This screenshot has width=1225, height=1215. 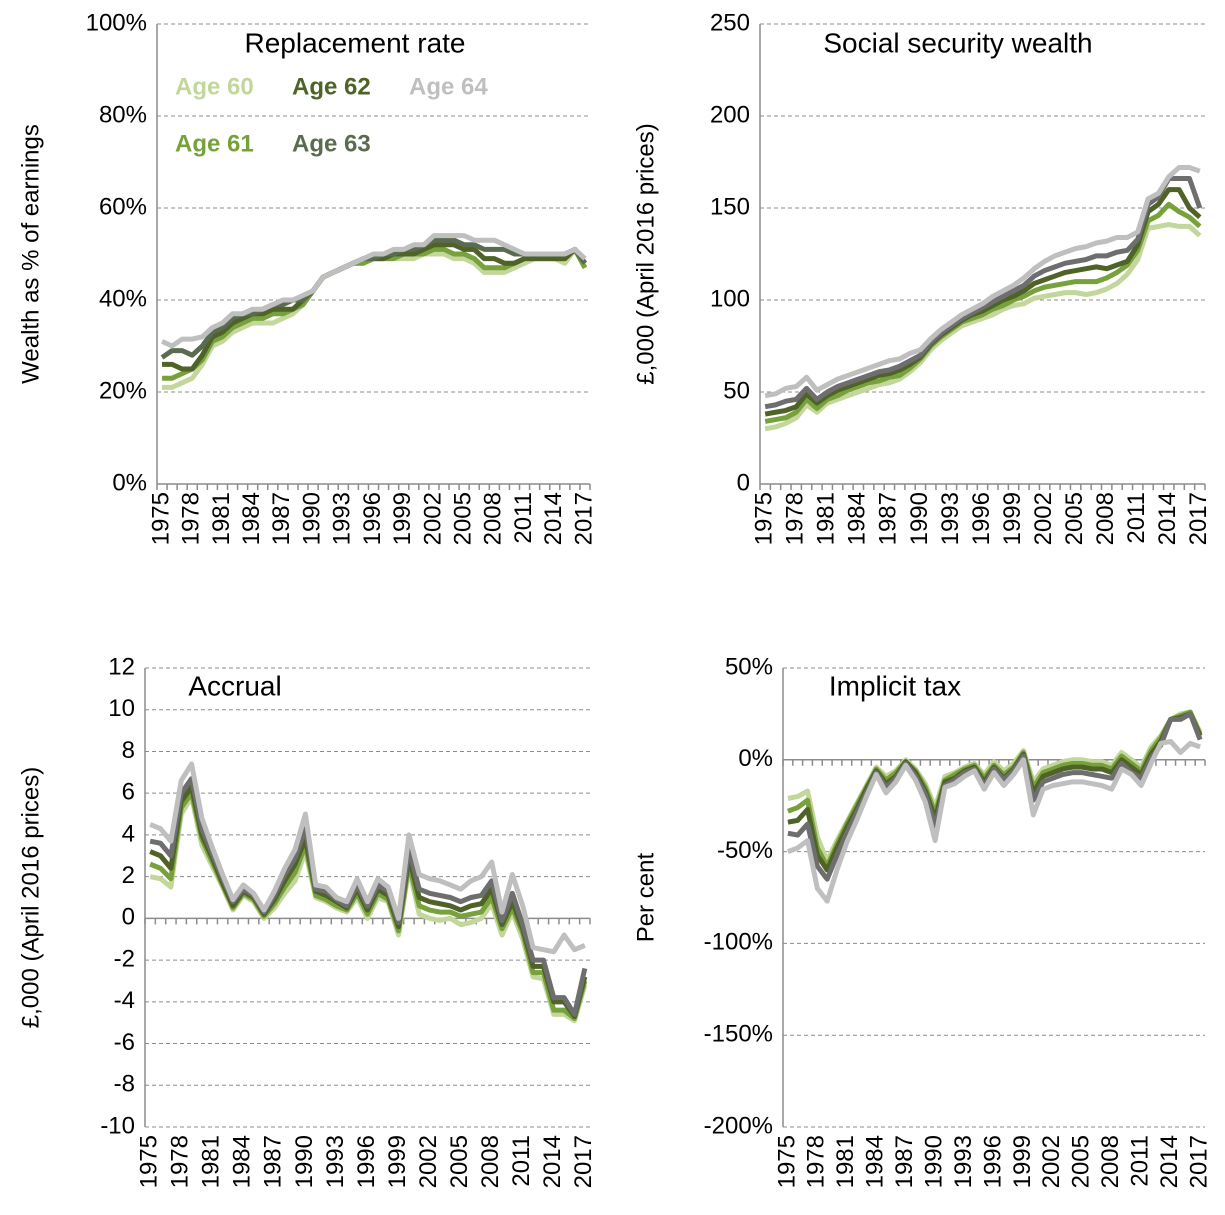 What do you see at coordinates (730, 22) in the screenshot?
I see `y-tick-label: 250` at bounding box center [730, 22].